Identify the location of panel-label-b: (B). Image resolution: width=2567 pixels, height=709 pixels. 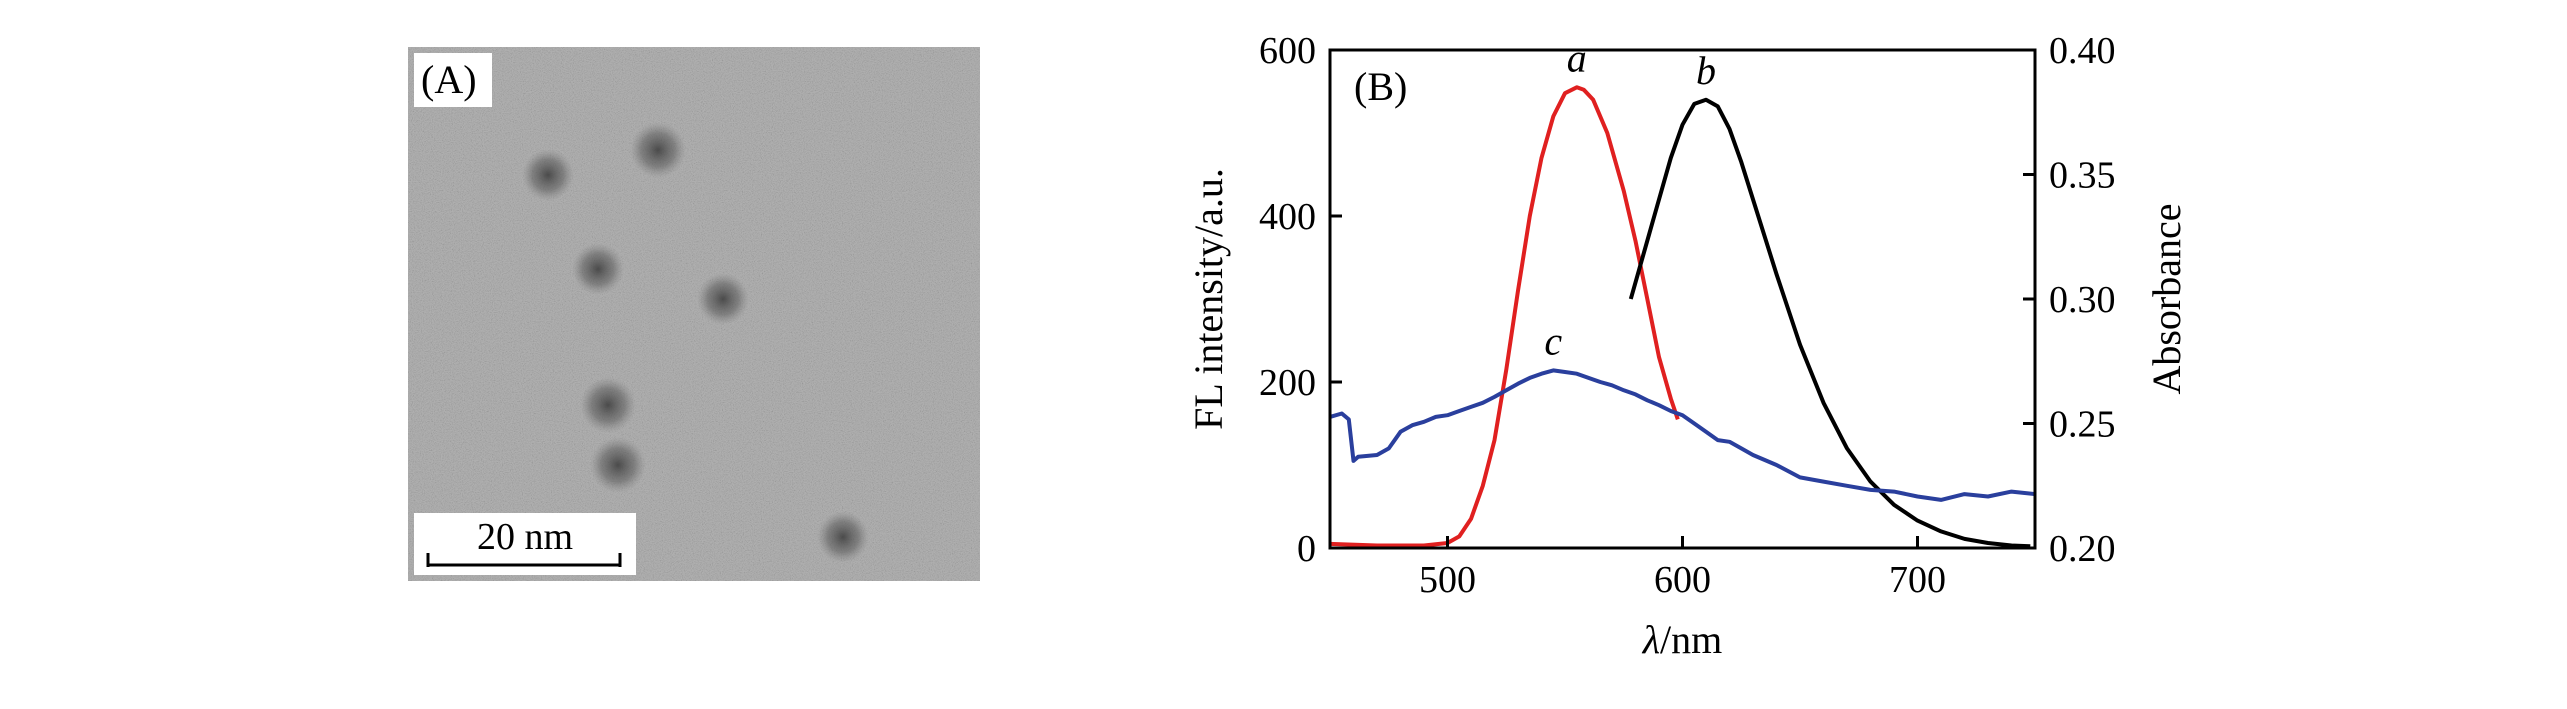
(1380, 86).